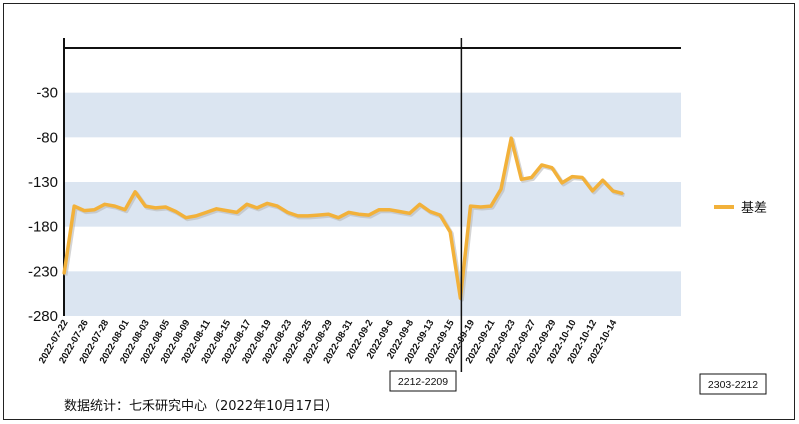 The height and width of the screenshot is (424, 799). I want to click on y-tick-label: -130, so click(43, 182).